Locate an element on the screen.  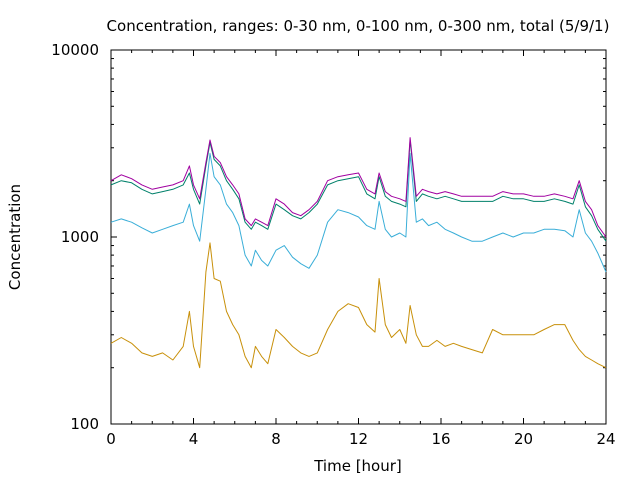
x-tick-label: 4 is located at coordinates (194, 439).